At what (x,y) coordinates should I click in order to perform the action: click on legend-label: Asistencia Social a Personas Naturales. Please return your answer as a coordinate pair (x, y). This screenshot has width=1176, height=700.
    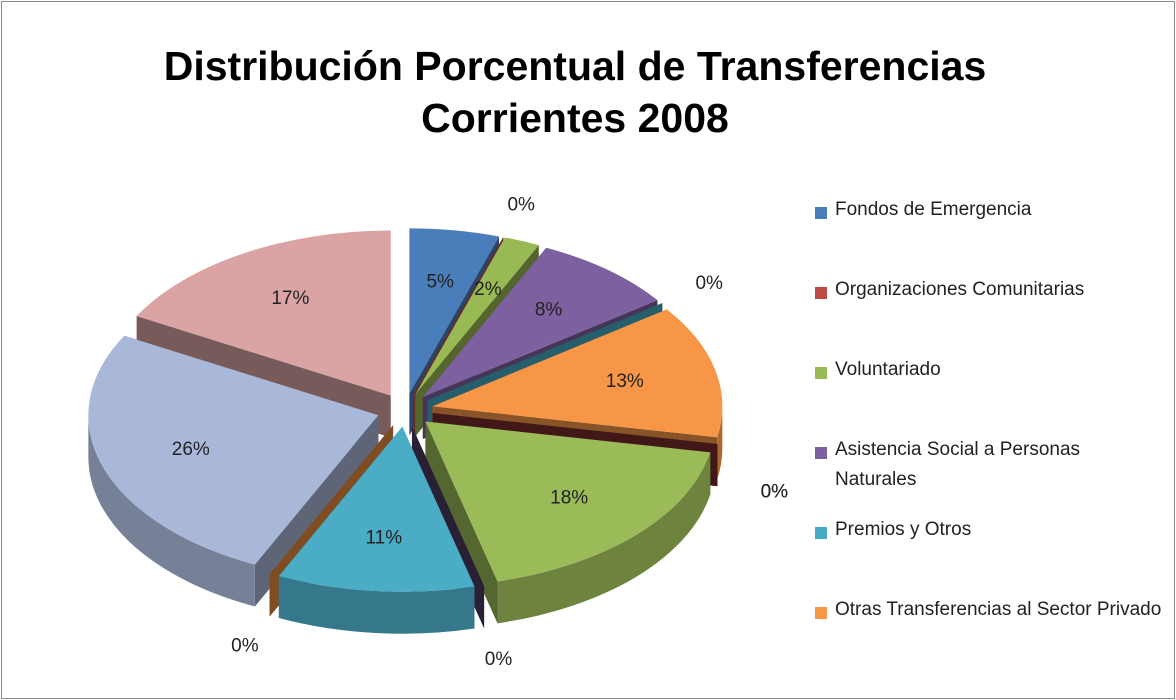
    Looking at the image, I should click on (958, 464).